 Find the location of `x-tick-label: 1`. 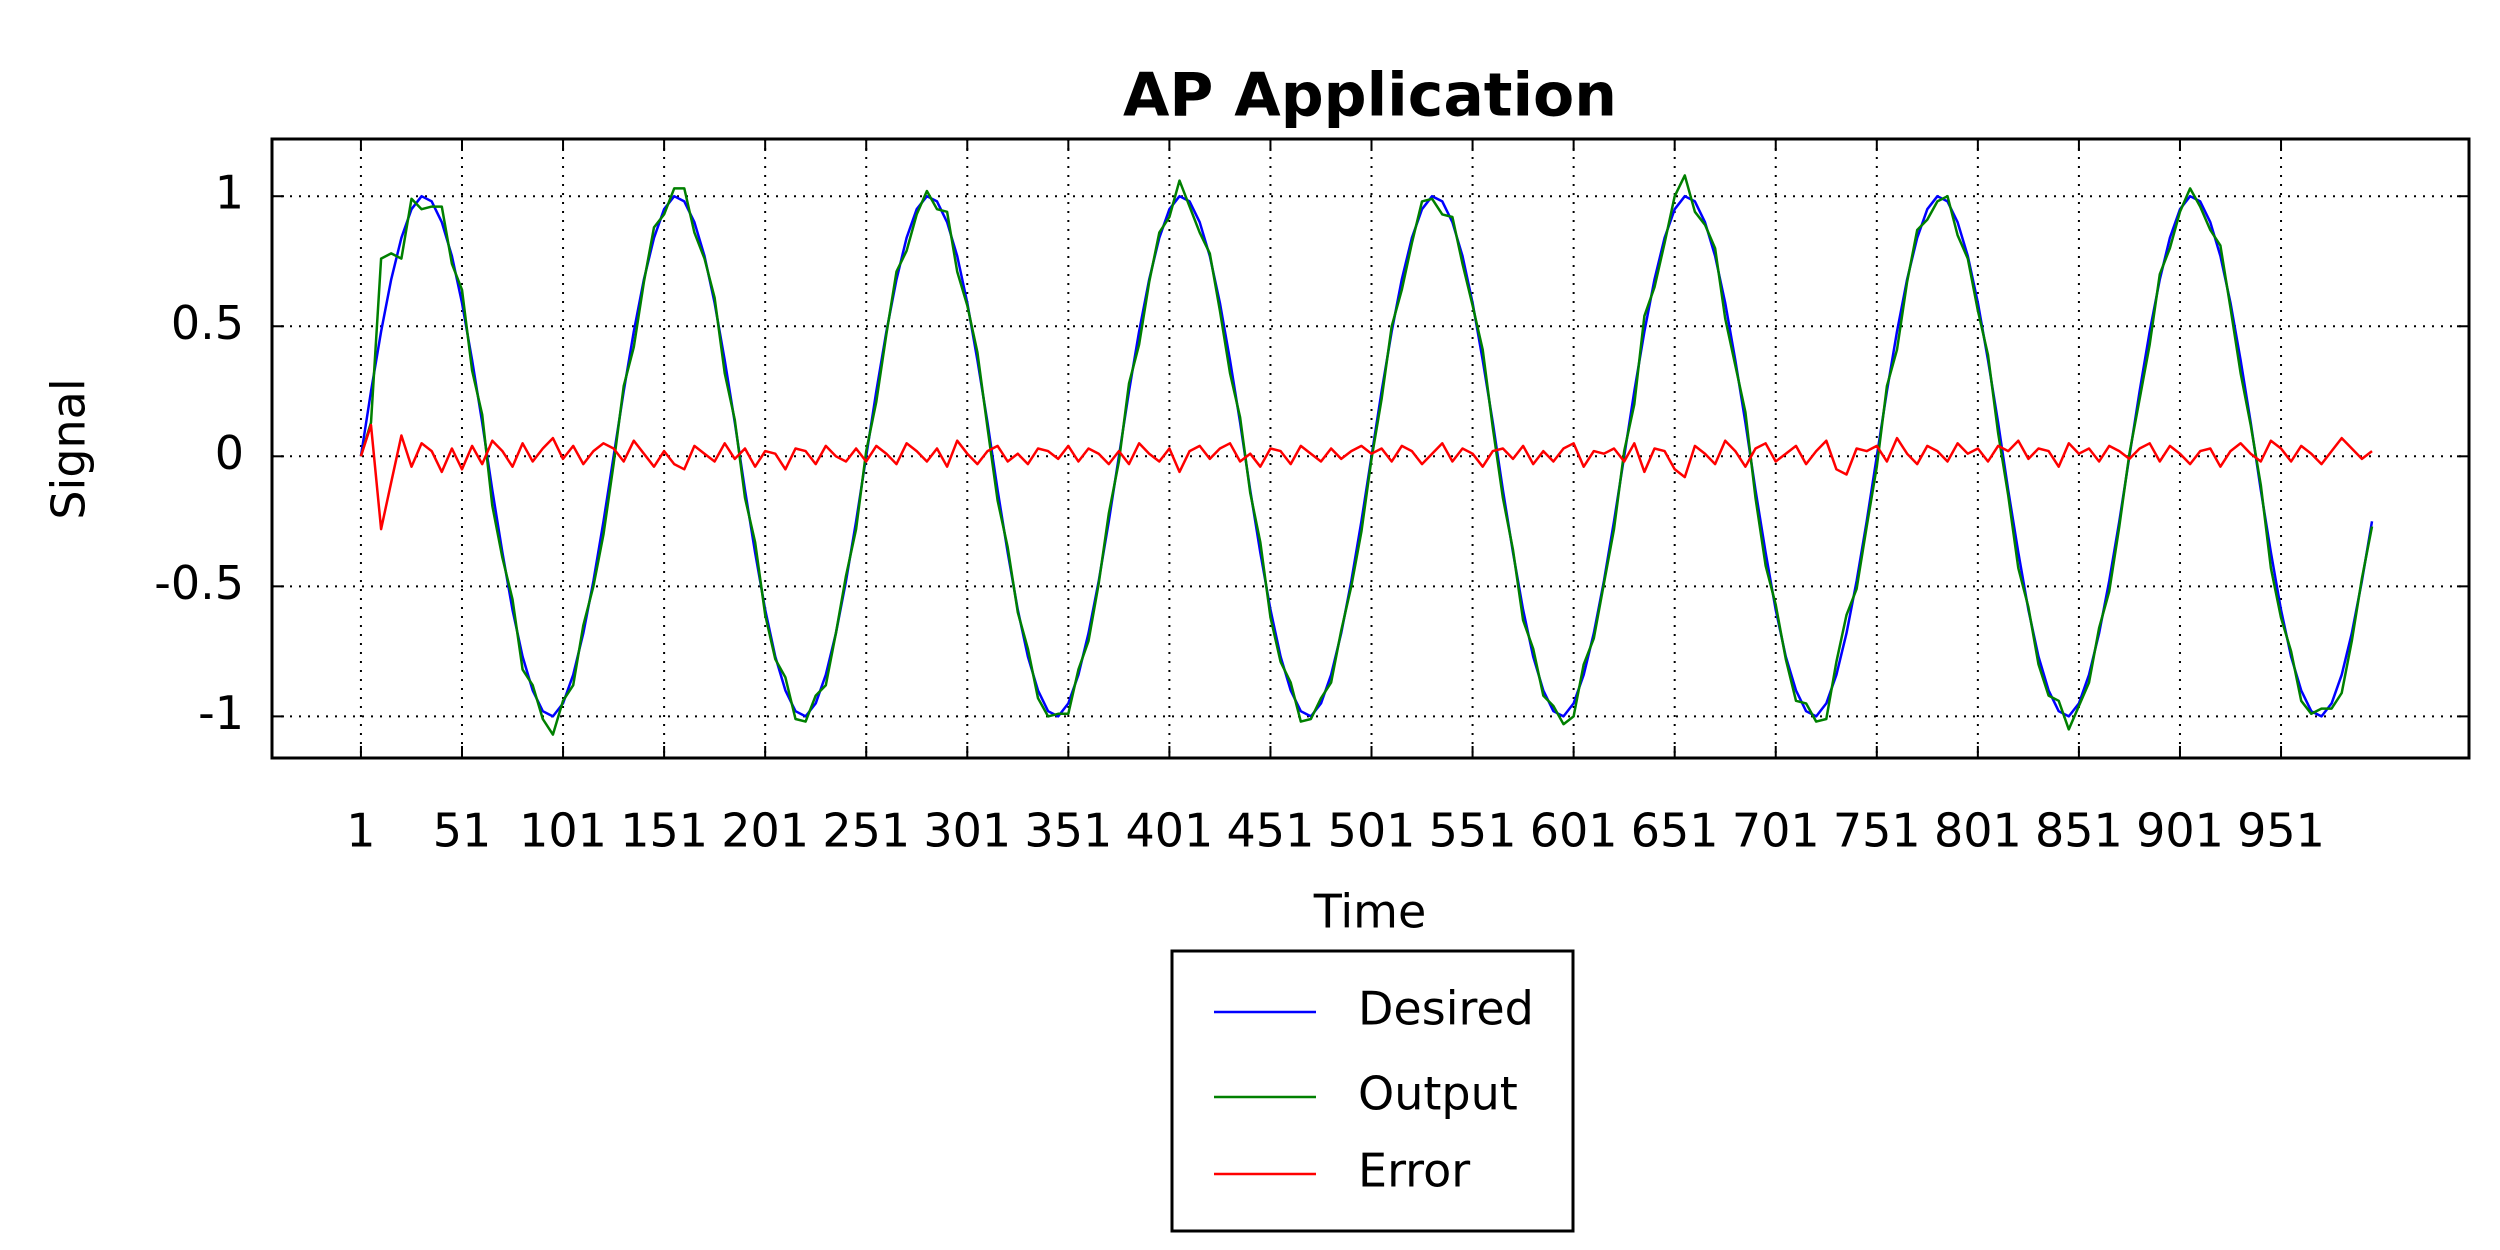

x-tick-label: 1 is located at coordinates (360, 831).